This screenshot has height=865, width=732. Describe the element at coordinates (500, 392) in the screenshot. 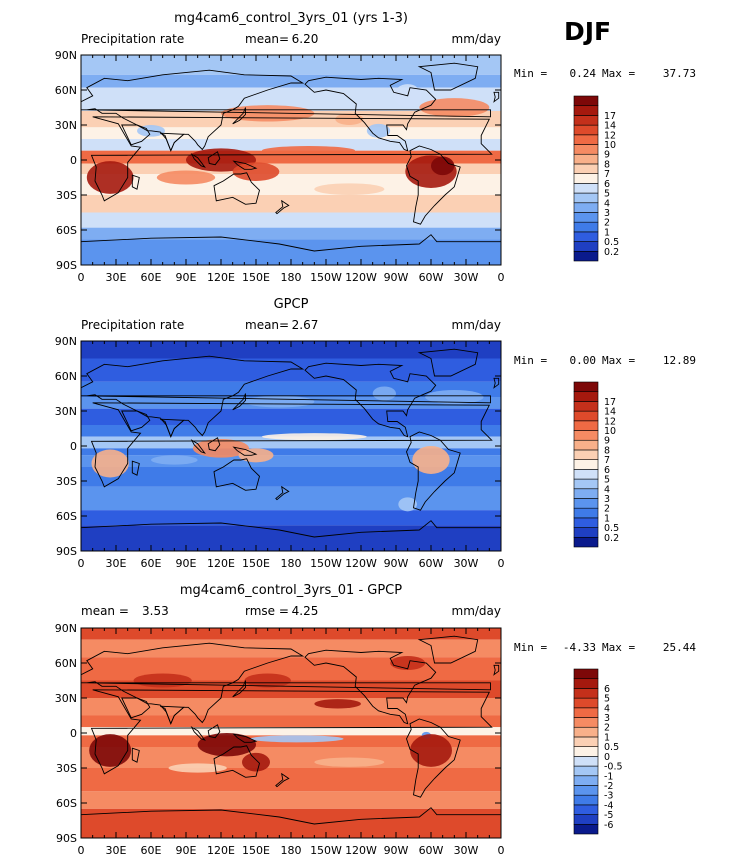

I see `coastline-eurasia-wrap2` at that location.